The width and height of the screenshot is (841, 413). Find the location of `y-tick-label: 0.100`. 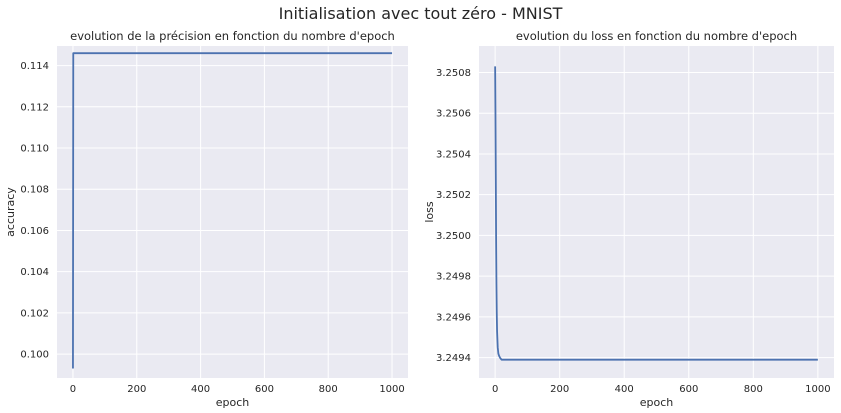

y-tick-label: 0.100 is located at coordinates (34, 355).